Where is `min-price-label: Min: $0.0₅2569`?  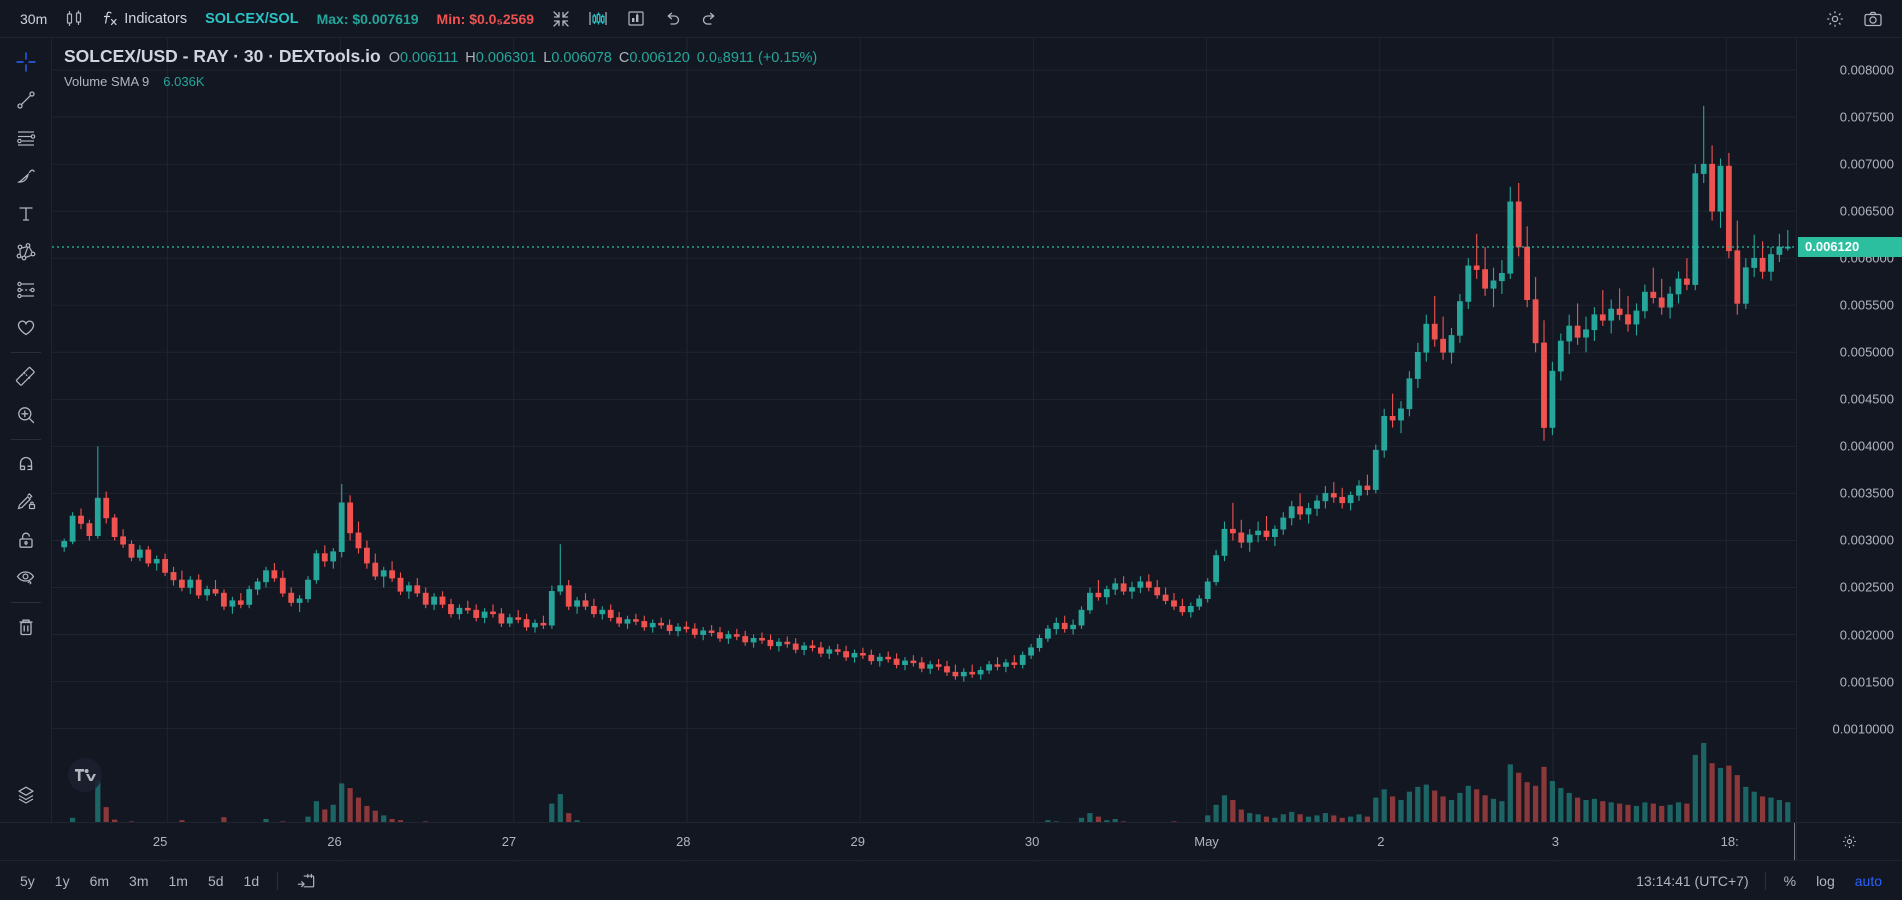 min-price-label: Min: $0.0₅2569 is located at coordinates (485, 19).